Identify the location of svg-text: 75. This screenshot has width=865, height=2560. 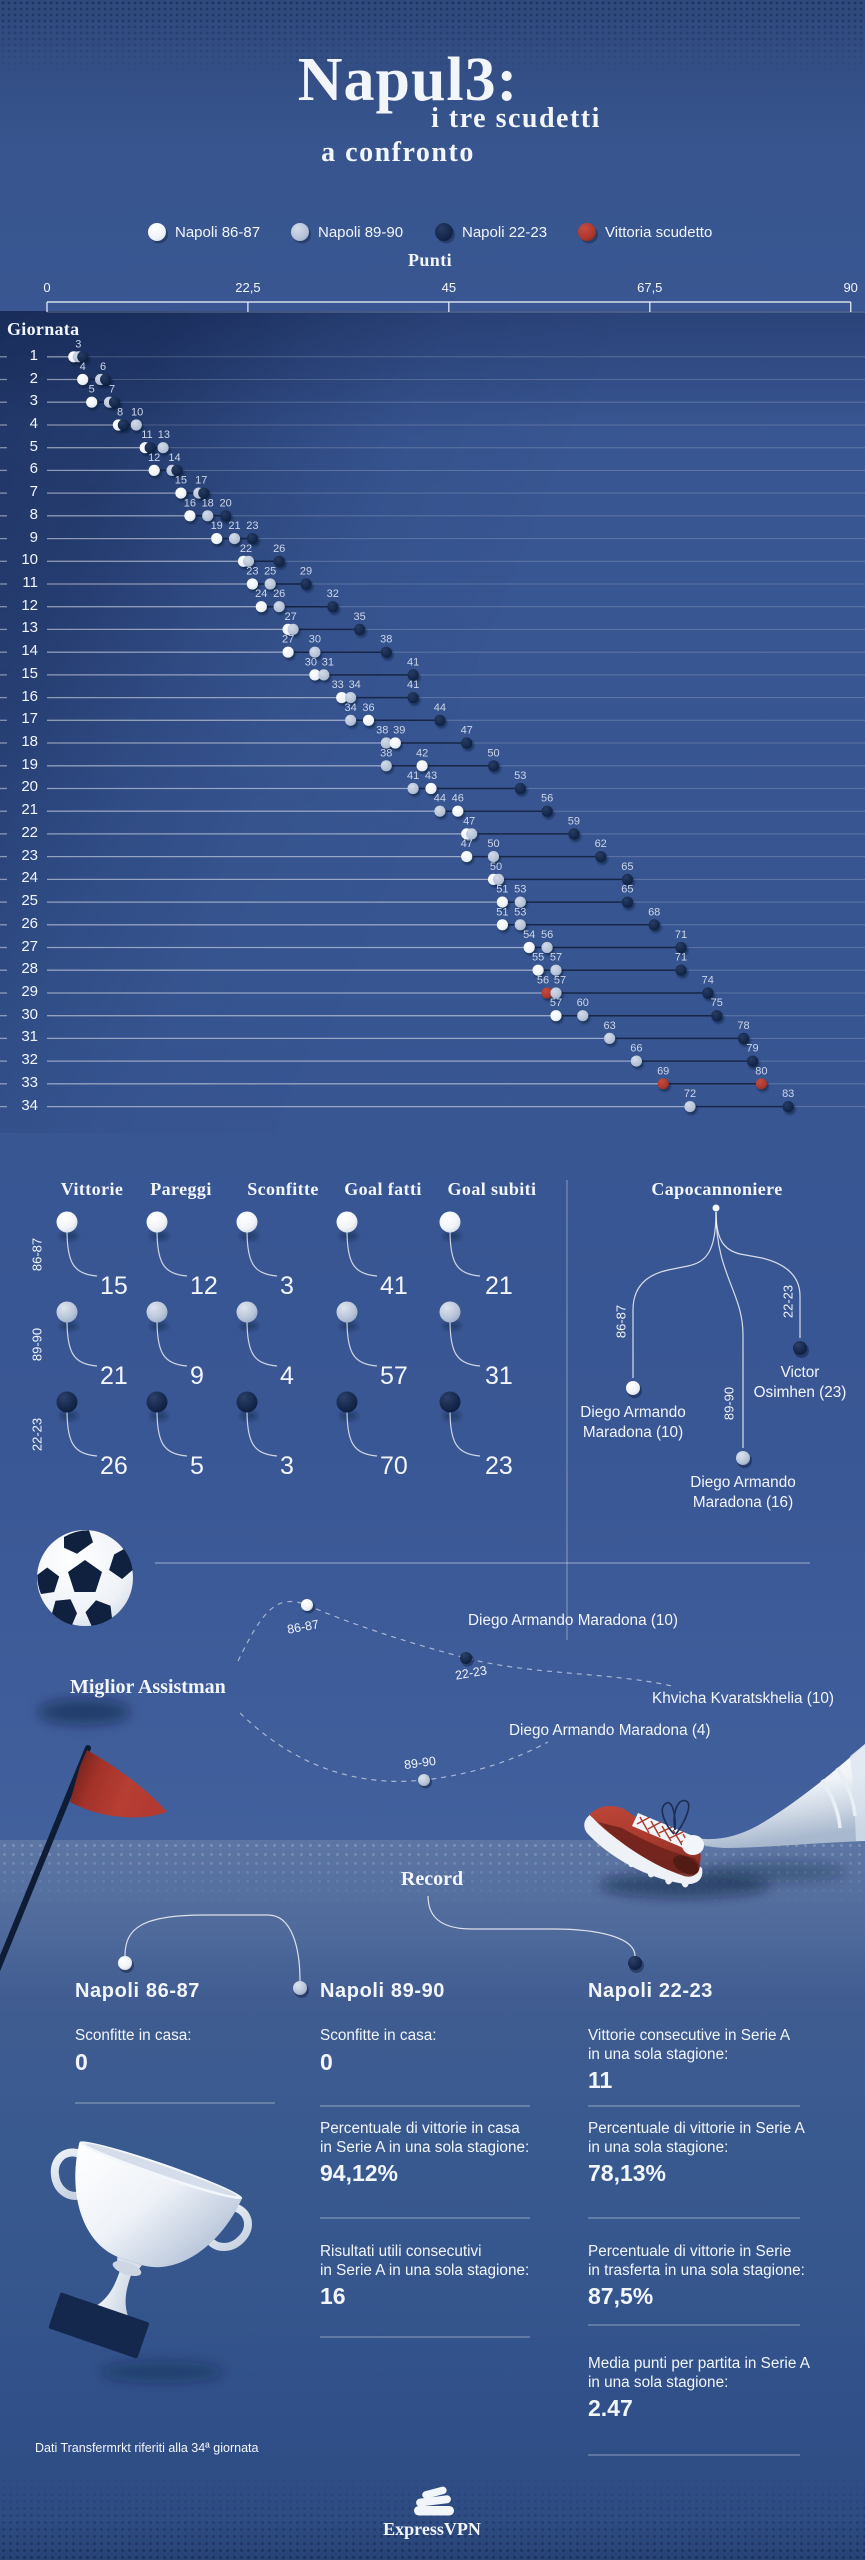
(717, 1003).